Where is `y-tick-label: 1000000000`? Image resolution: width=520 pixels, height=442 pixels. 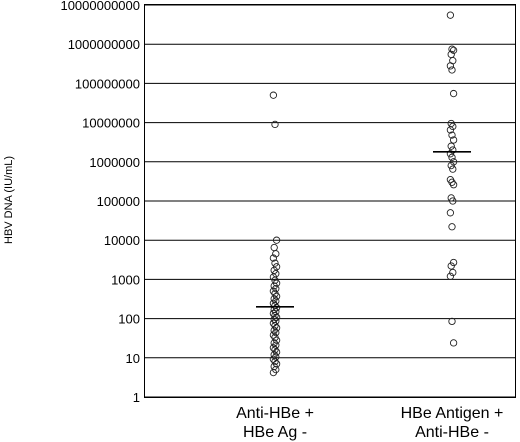
y-tick-label: 1000000000 is located at coordinates (104, 44).